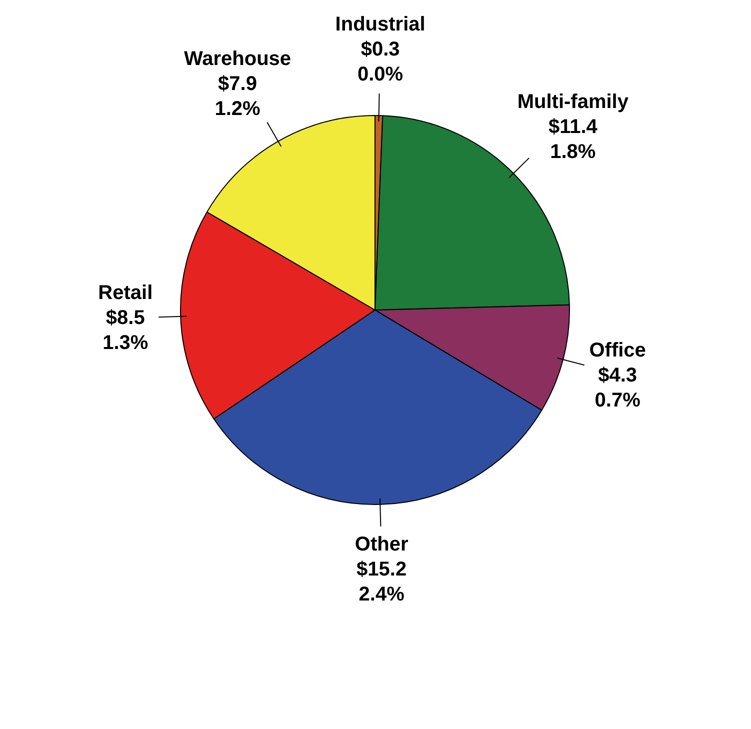 The height and width of the screenshot is (729, 751). I want to click on slice-label: Industrial, so click(380, 25).